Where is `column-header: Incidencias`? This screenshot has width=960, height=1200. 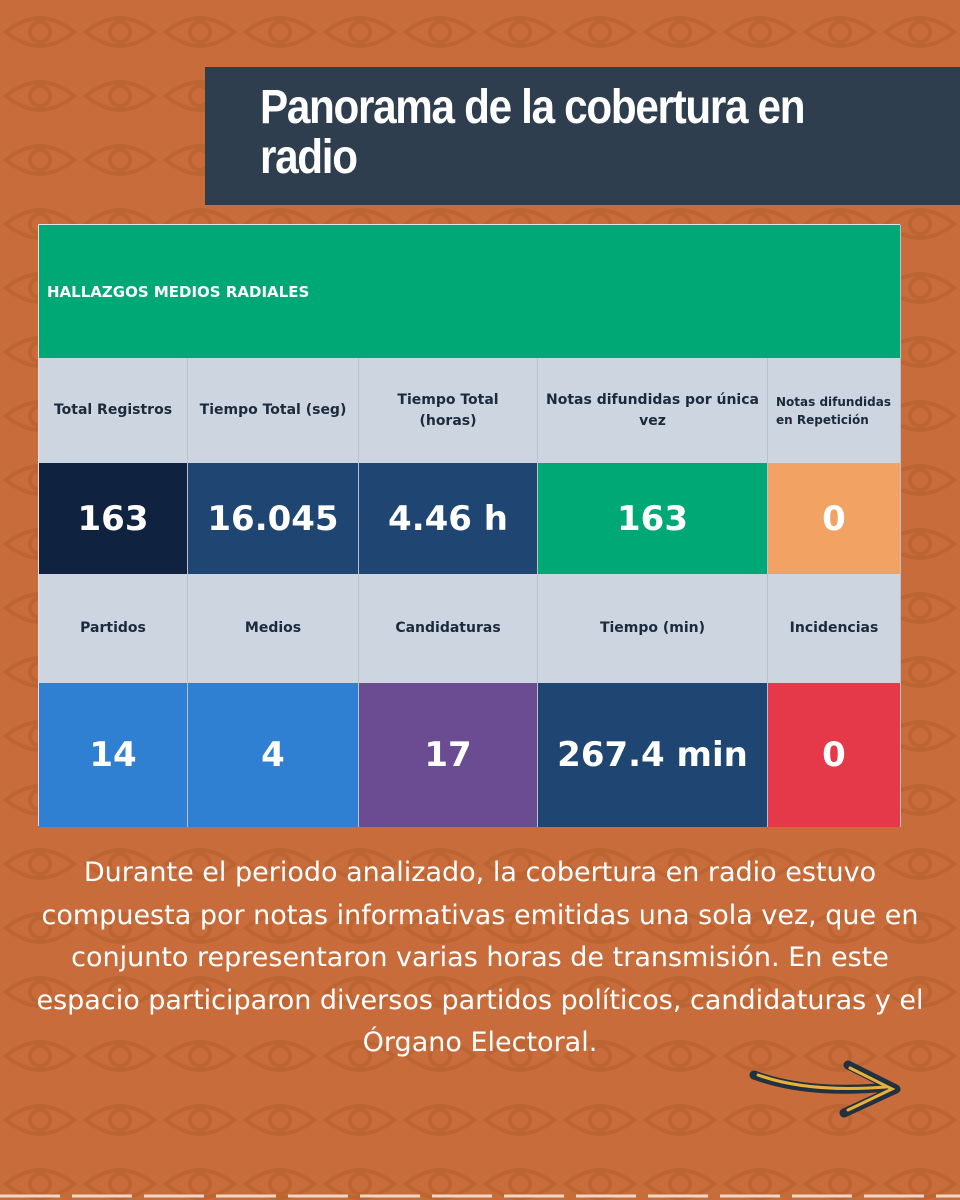
column-header: Incidencias is located at coordinates (834, 628).